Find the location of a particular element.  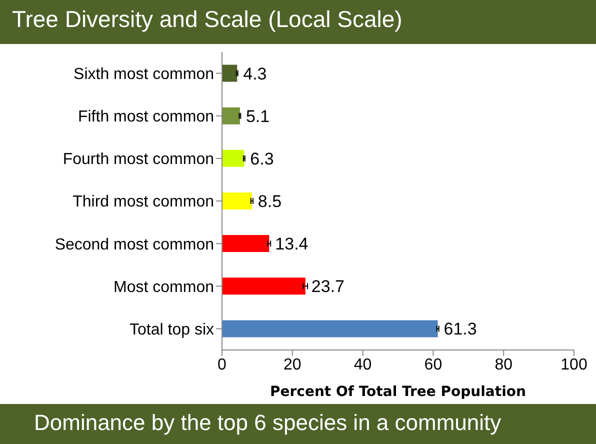

y-tick-label: Fourth most common is located at coordinates (138, 159).